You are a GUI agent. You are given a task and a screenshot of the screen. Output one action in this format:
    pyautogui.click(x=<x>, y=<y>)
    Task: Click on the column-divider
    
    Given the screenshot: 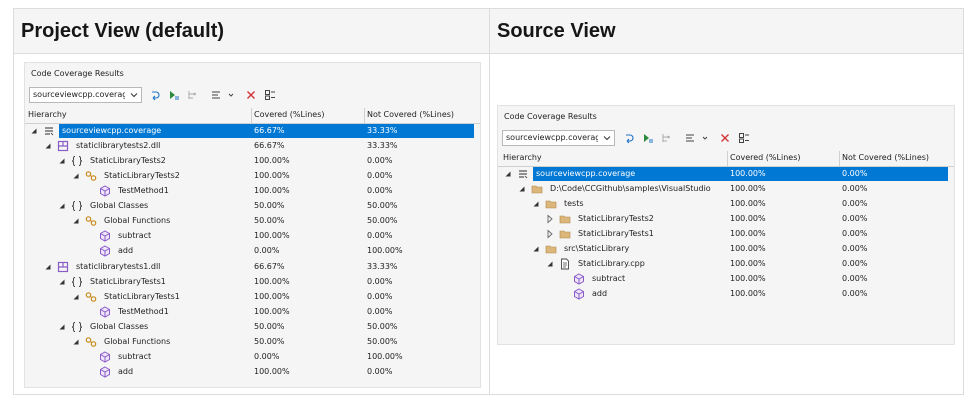 What is the action you would take?
    pyautogui.click(x=727, y=158)
    